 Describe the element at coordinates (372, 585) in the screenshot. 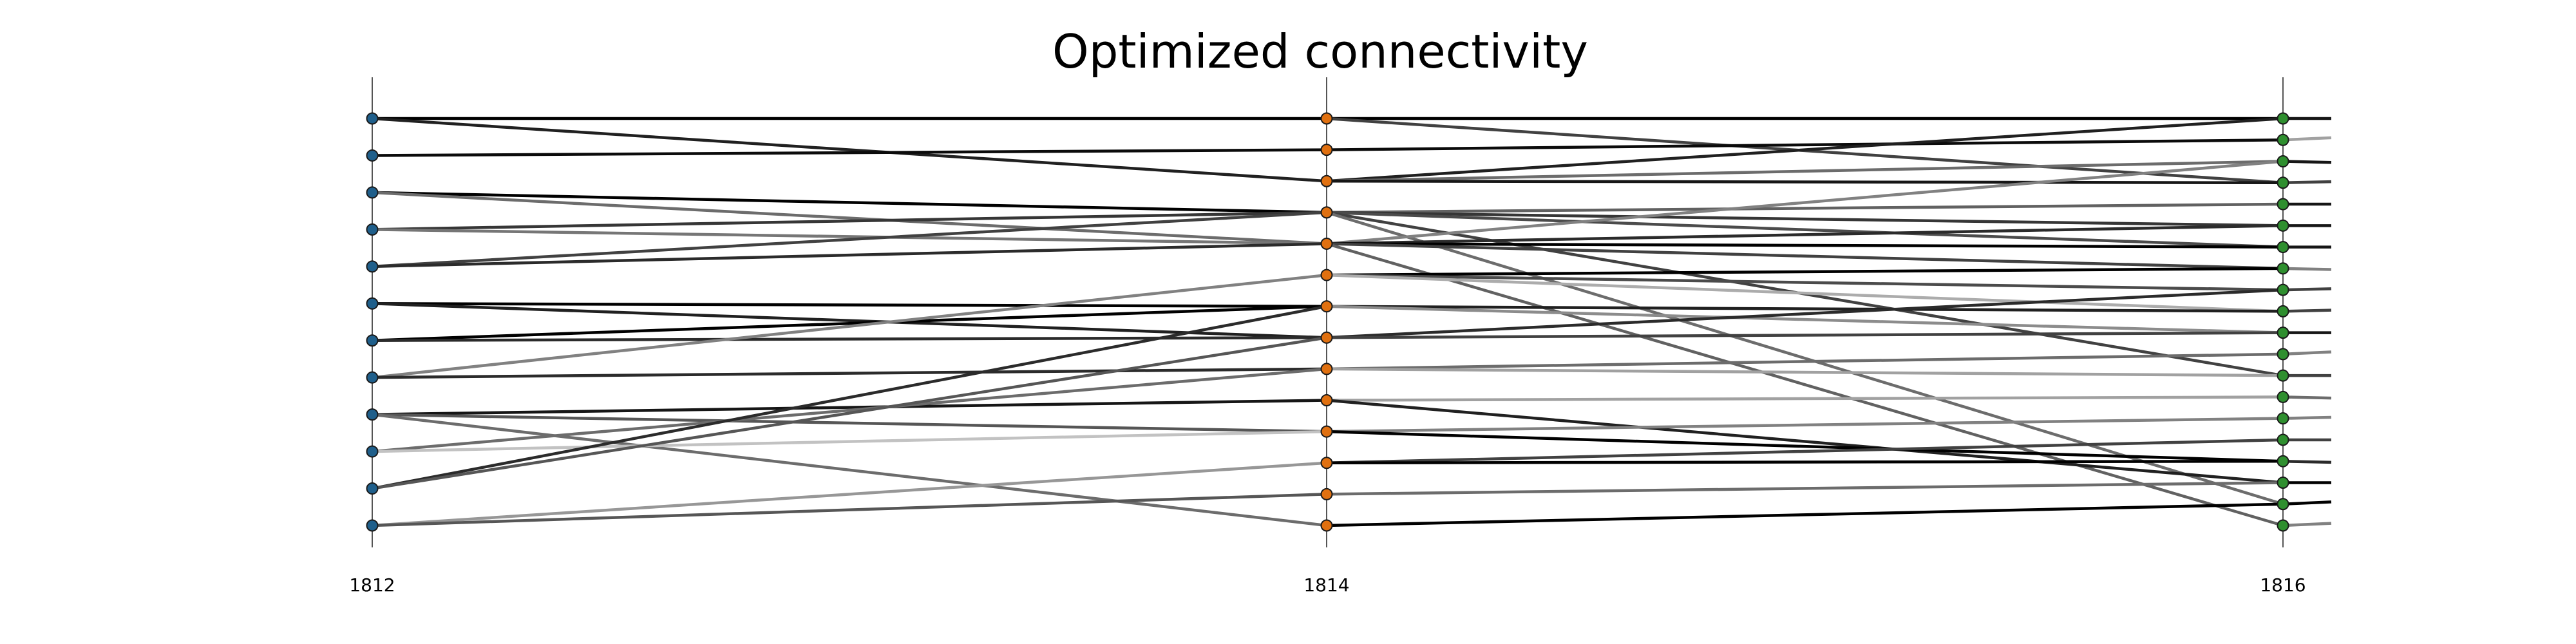

I see `x-tick-label: 1812` at that location.